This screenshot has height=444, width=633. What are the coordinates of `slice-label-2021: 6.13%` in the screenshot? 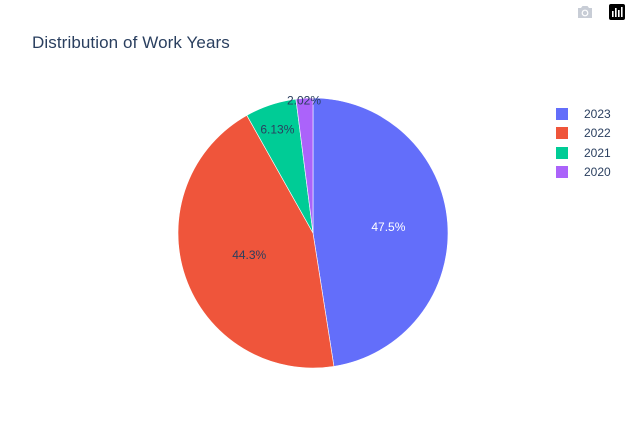 It's located at (277, 129).